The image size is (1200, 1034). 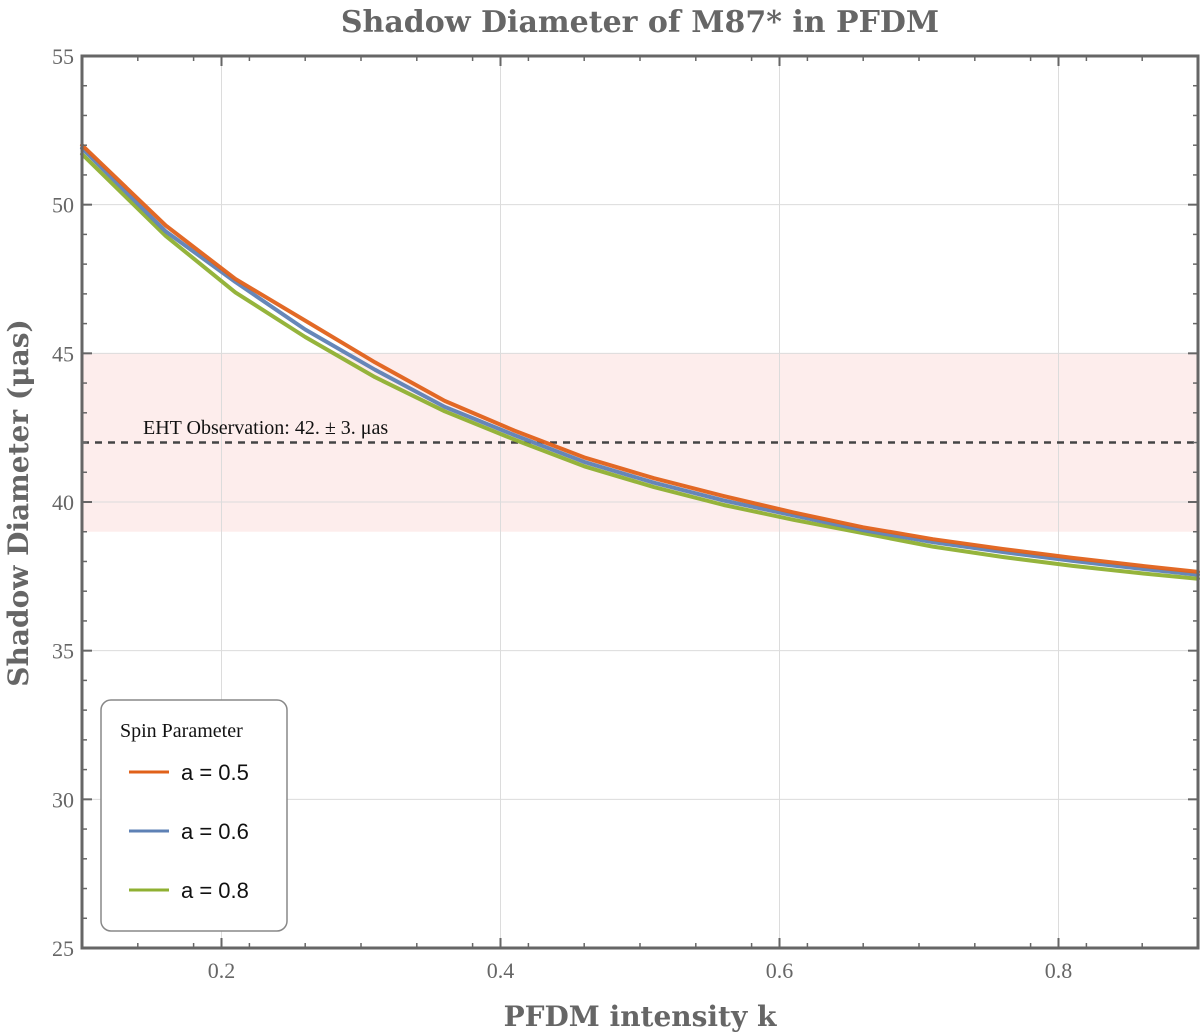 What do you see at coordinates (215, 890) in the screenshot?
I see `legend-label-a08: a = 0.8` at bounding box center [215, 890].